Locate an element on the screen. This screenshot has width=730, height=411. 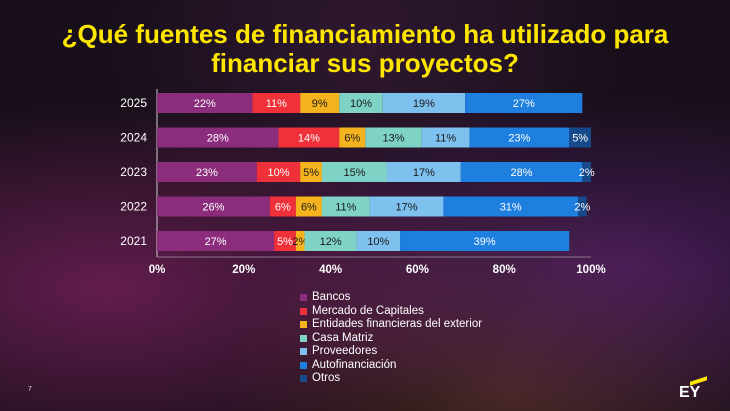
data-label-2021-3: 12% is located at coordinates (331, 242).